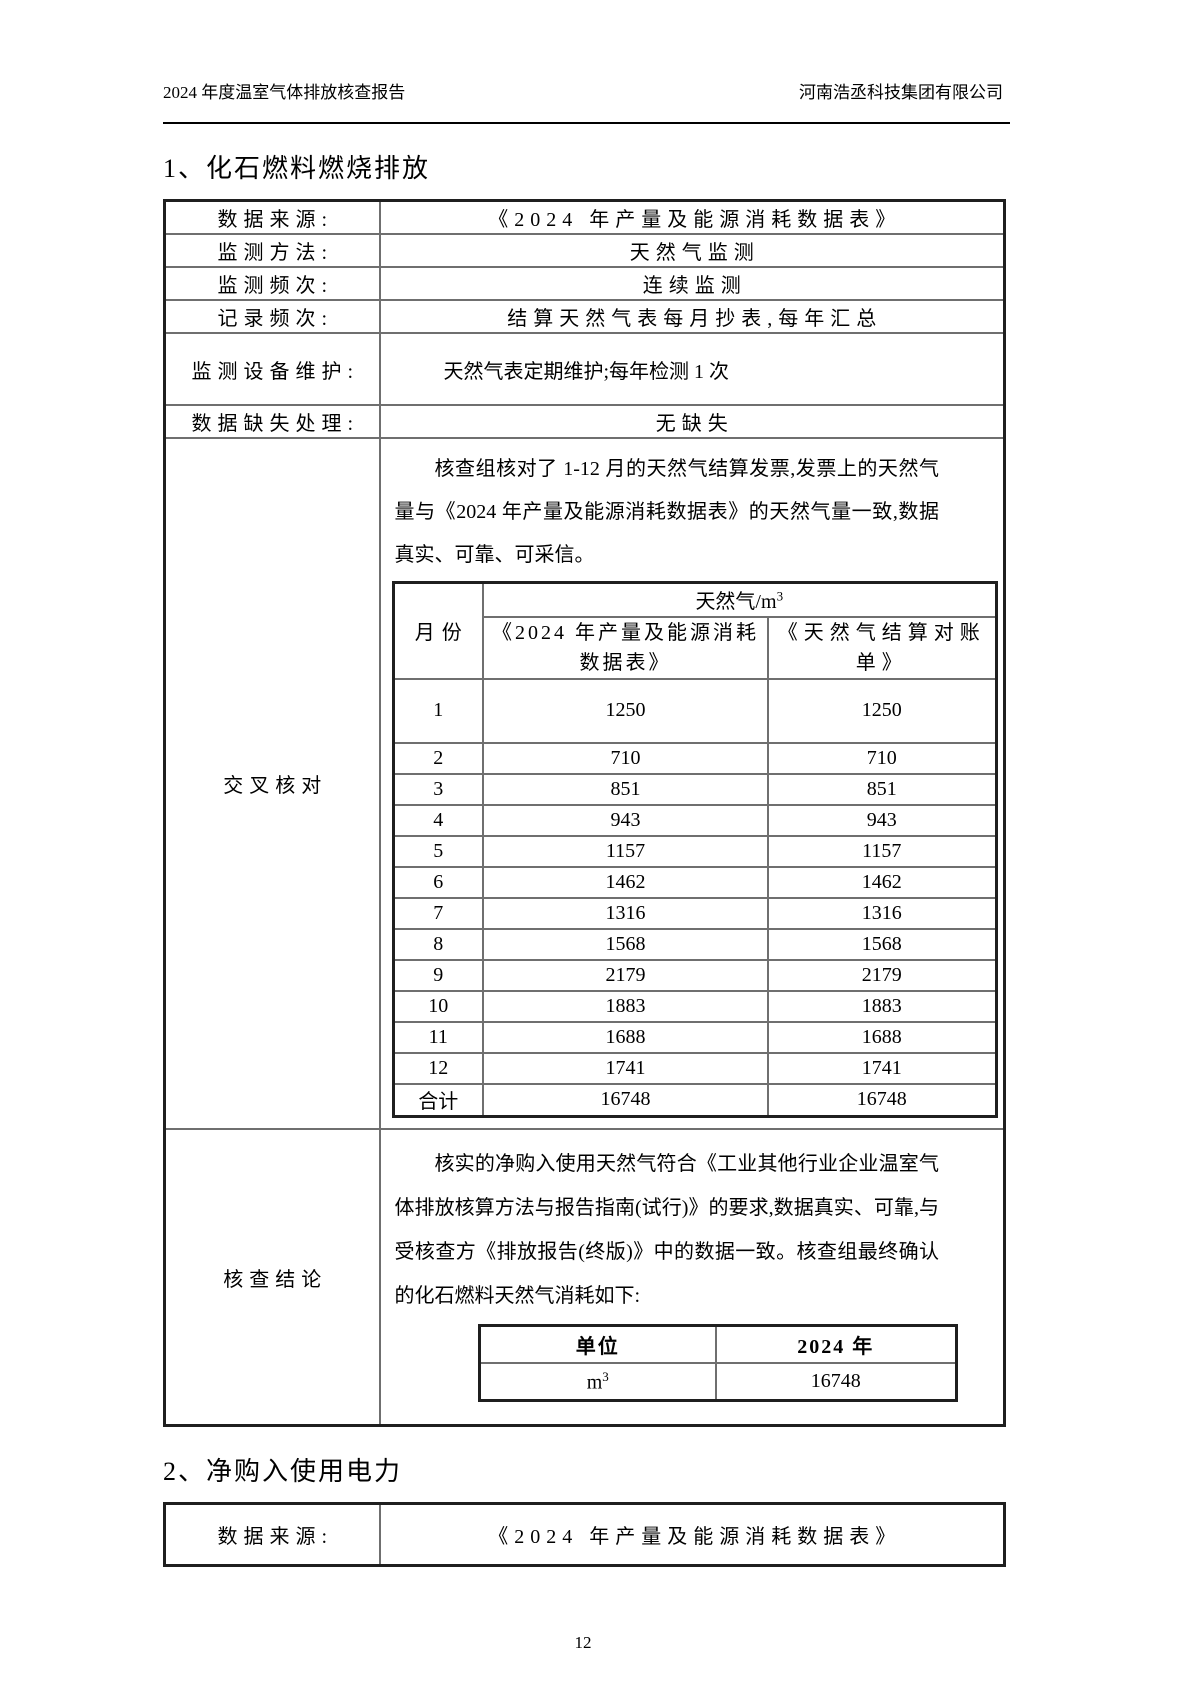  Describe the element at coordinates (272, 250) in the screenshot. I see `info-label: 监测方法:` at that location.